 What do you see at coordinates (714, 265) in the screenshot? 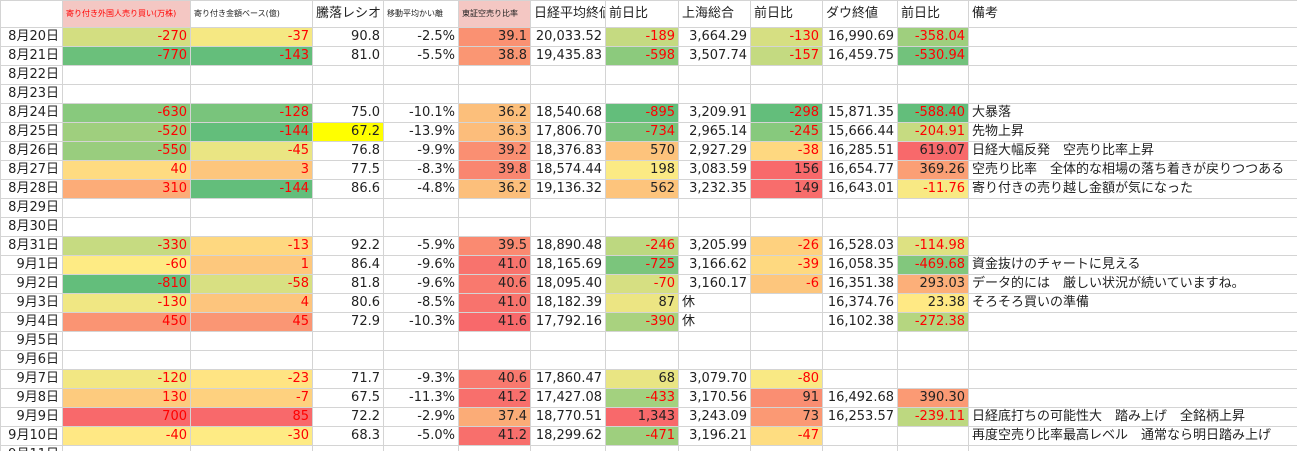
I see `cell: 3,166.62` at bounding box center [714, 265].